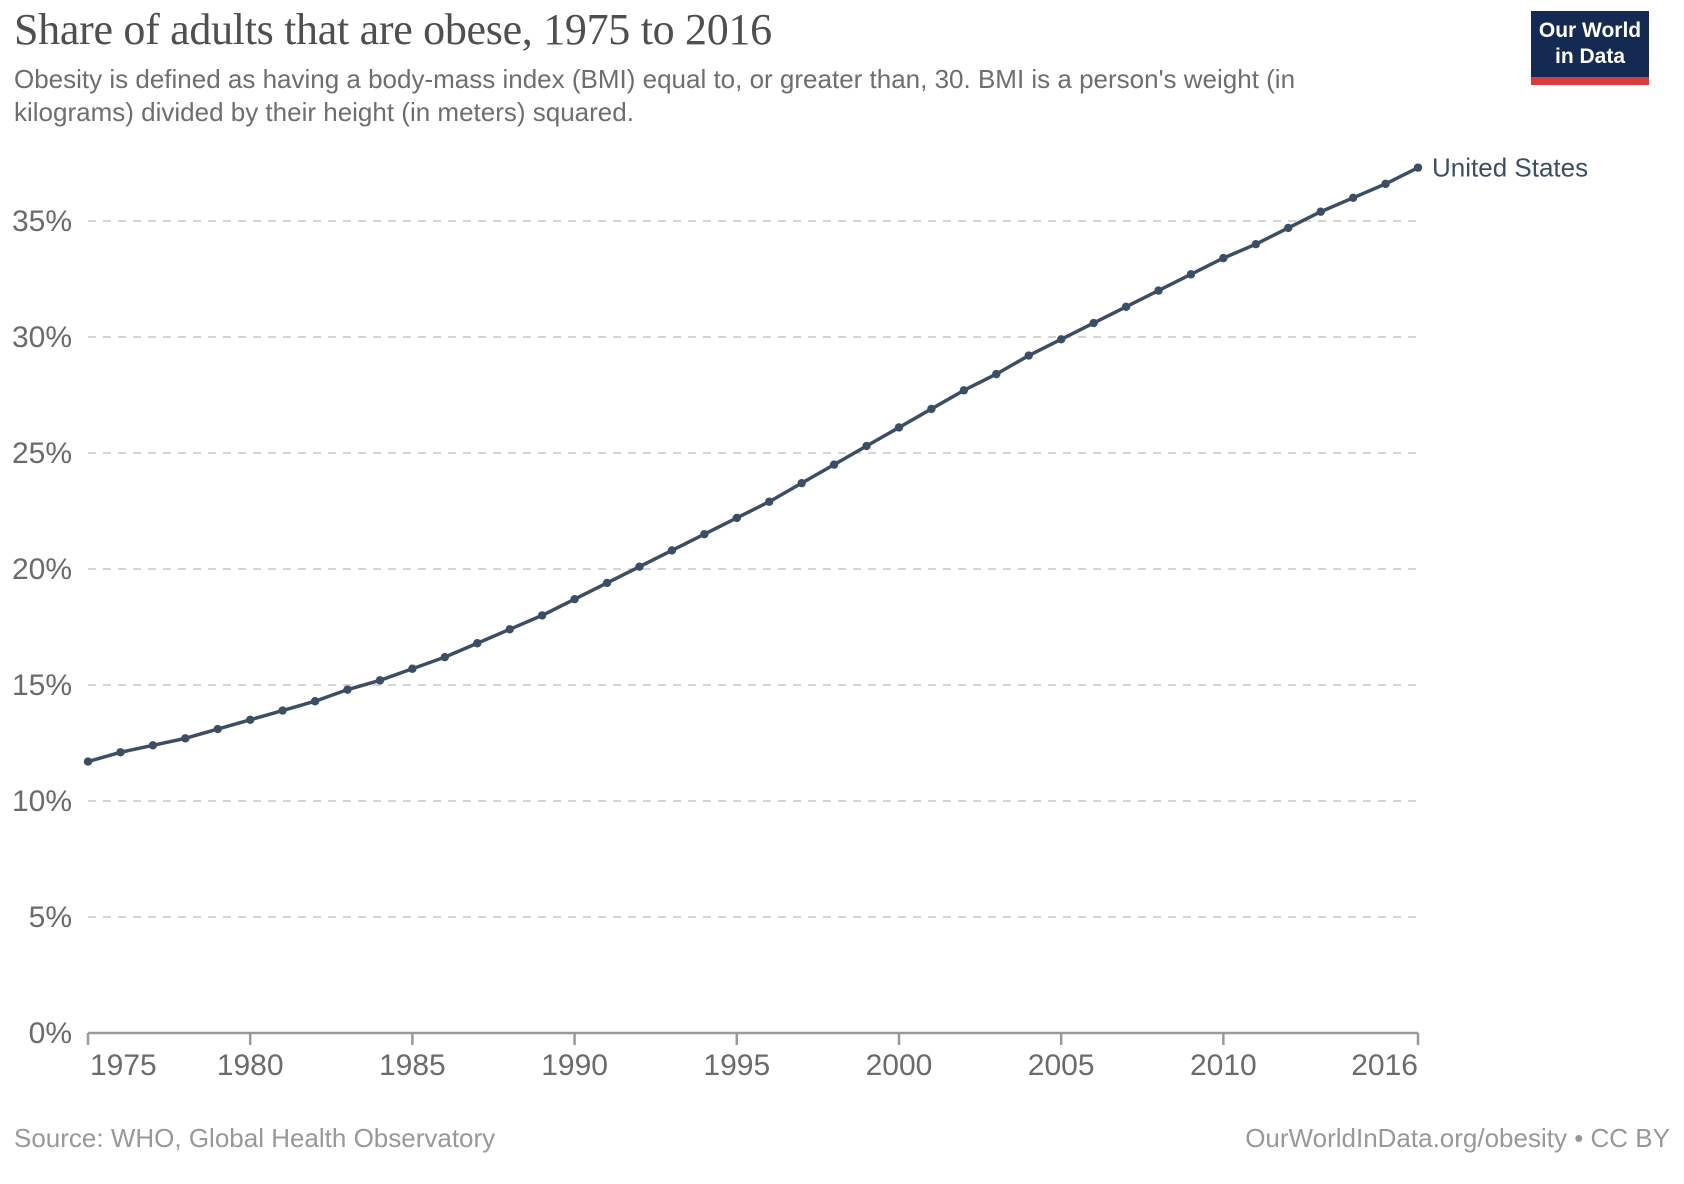 This screenshot has height=1184, width=1684. Describe the element at coordinates (1589, 56) in the screenshot. I see `owid-logo-line2: in Data` at that location.